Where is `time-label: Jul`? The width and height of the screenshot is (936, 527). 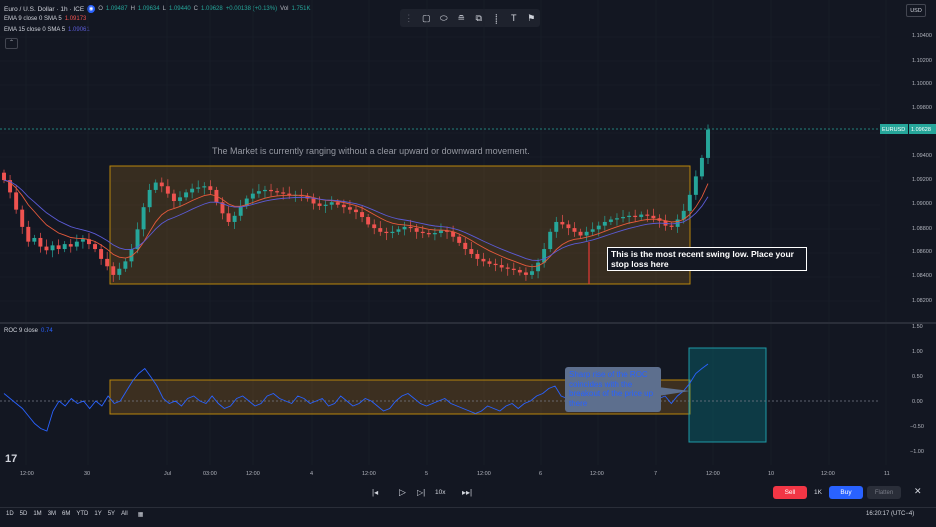 time-label: Jul is located at coordinates (167, 474).